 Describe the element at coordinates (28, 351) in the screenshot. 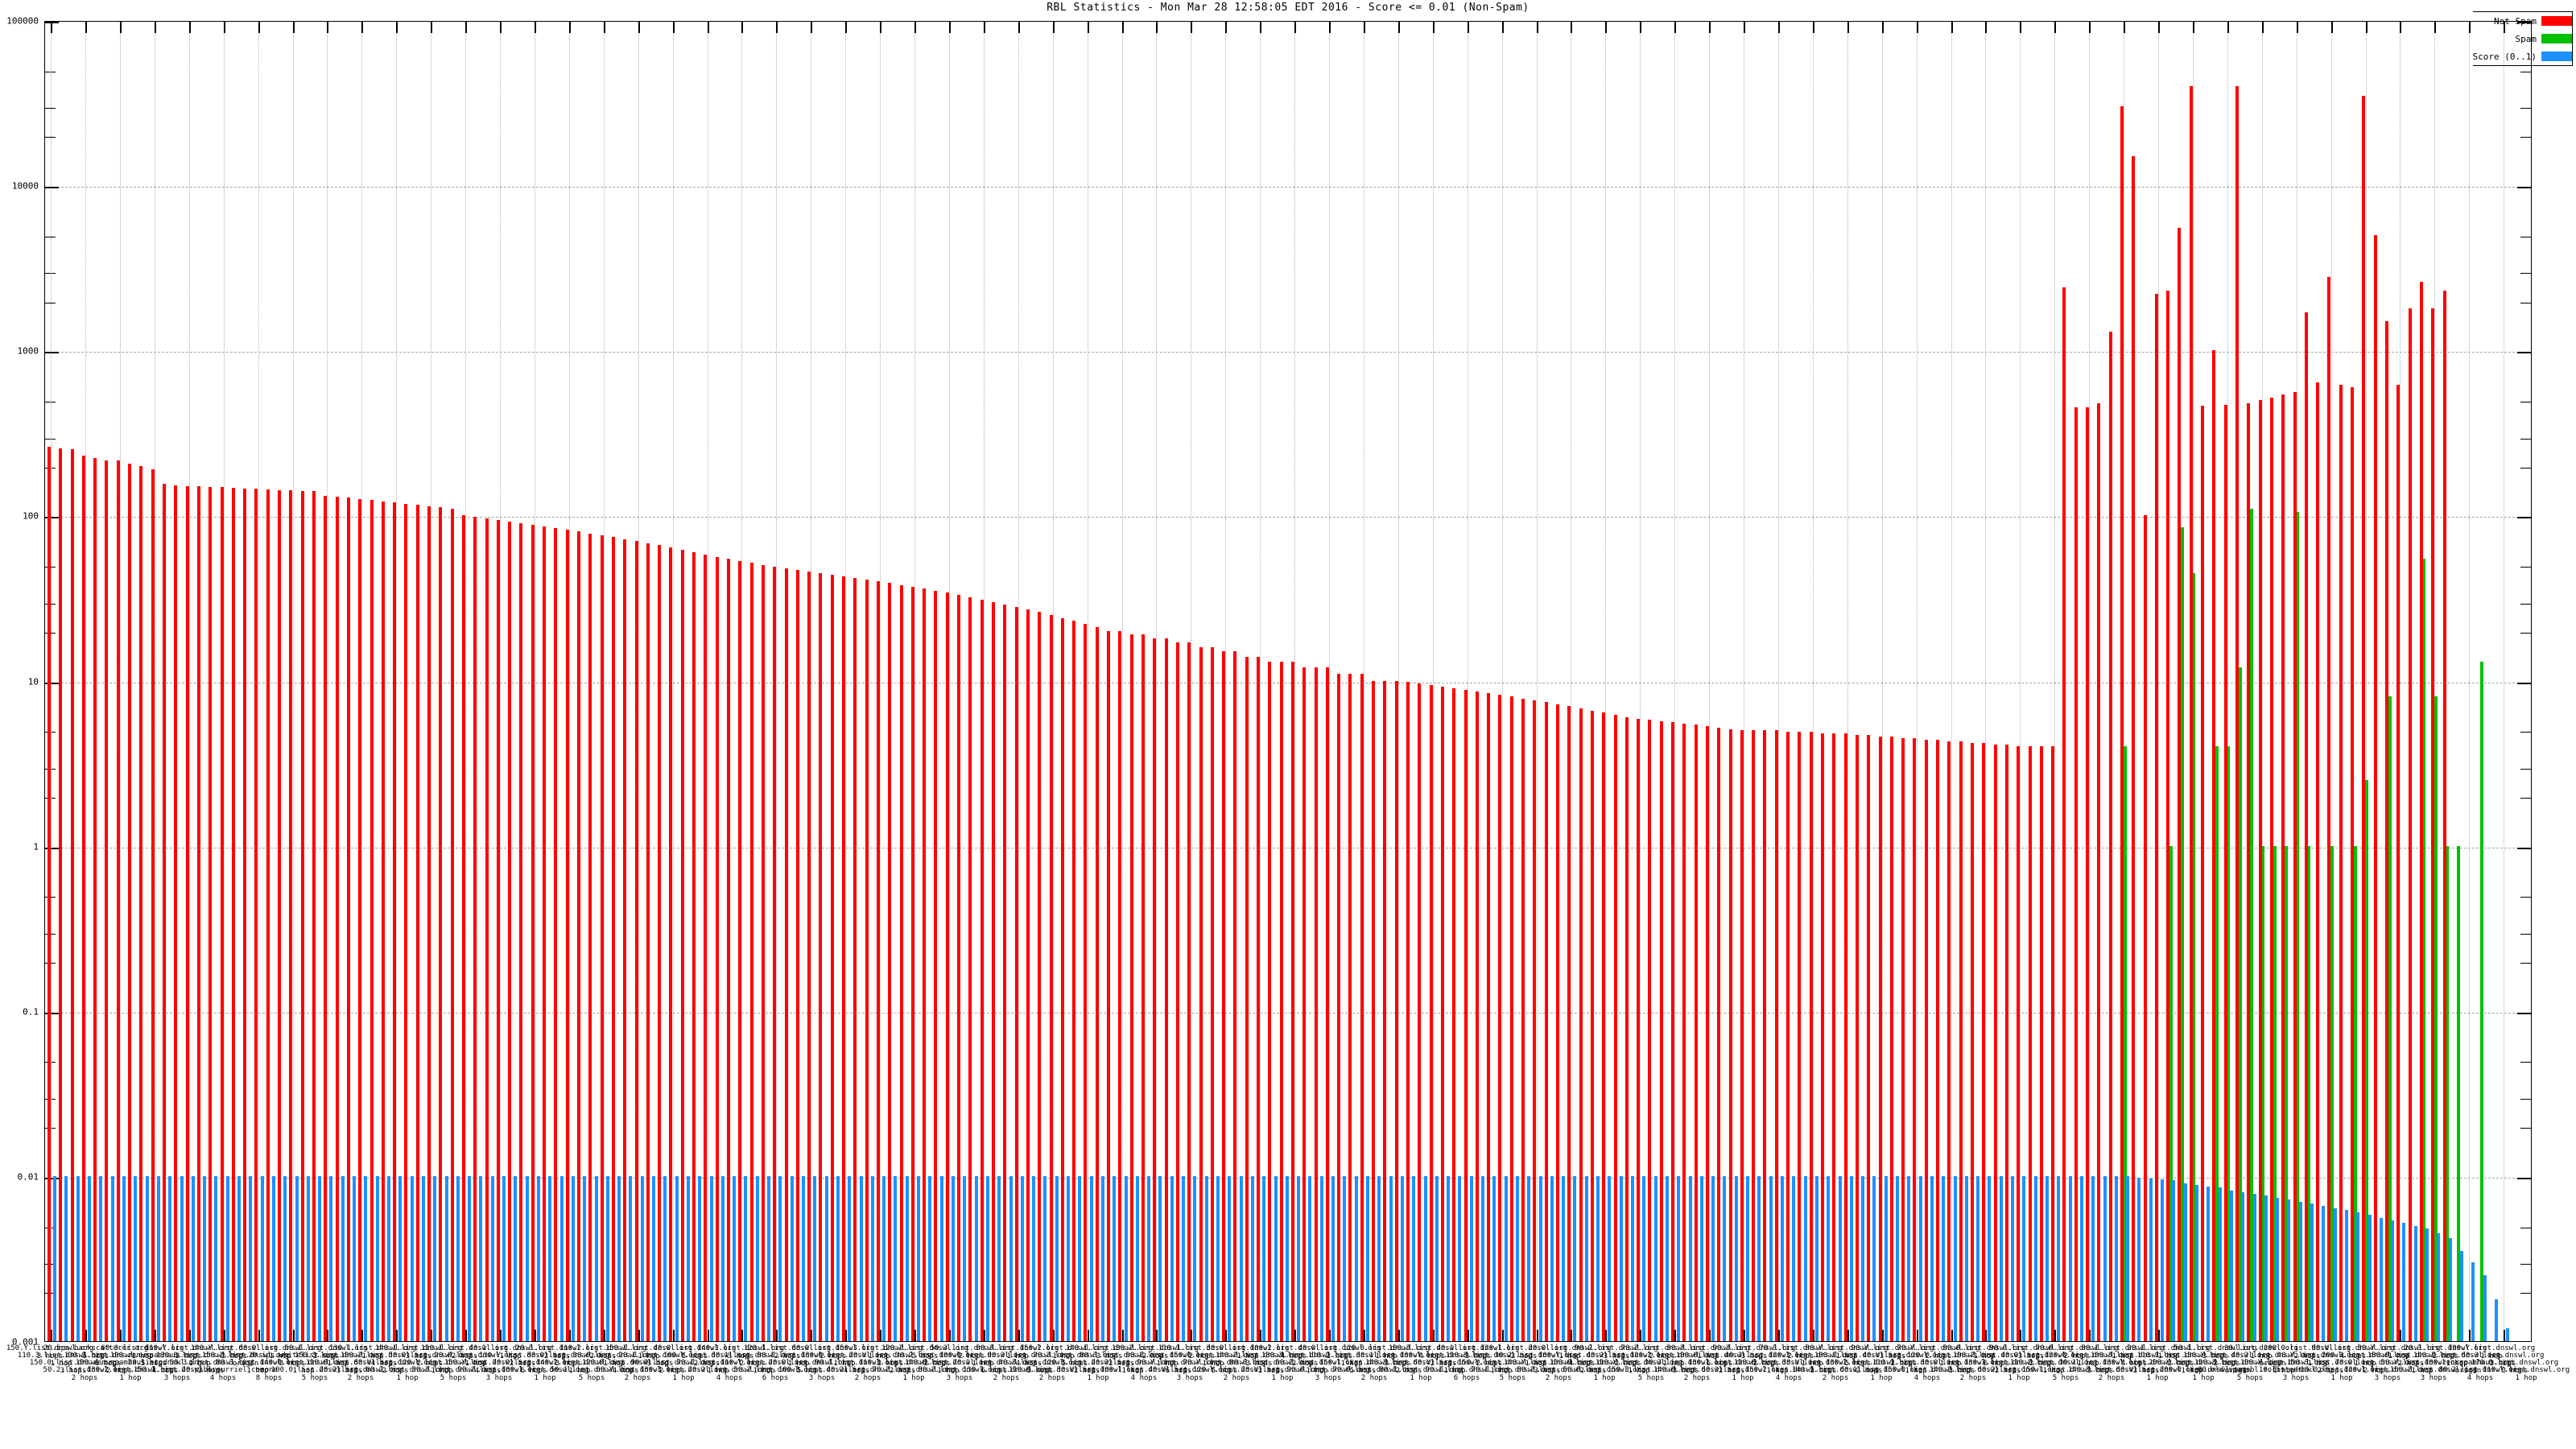

I see `y-axis-tick-label: 1000` at that location.